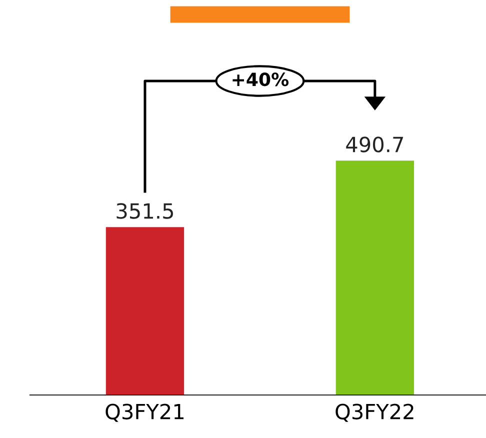  I want to click on text: +40%, so click(260, 79).